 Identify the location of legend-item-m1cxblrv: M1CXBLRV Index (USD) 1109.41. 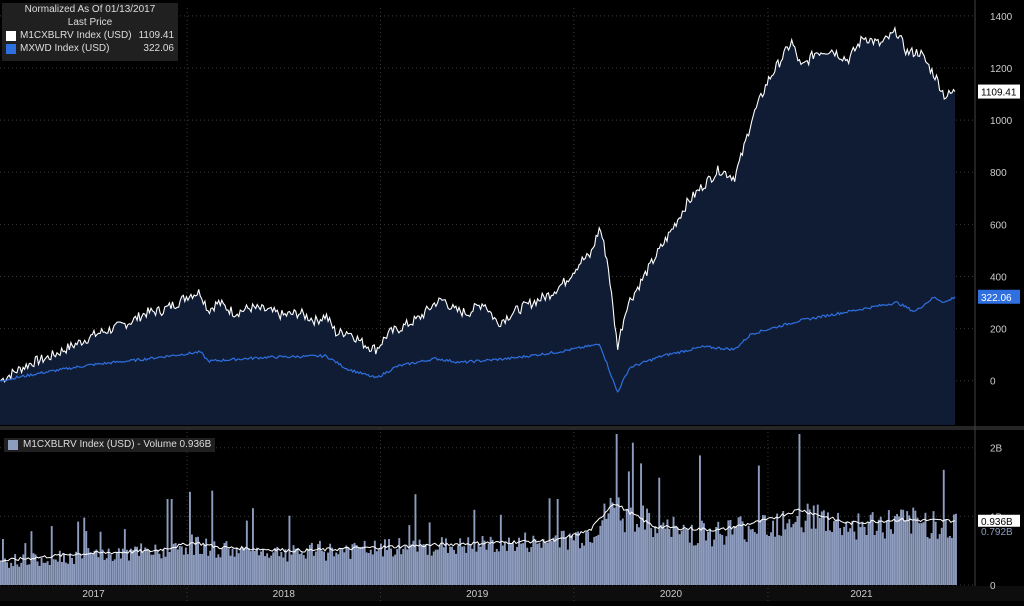
(90, 35).